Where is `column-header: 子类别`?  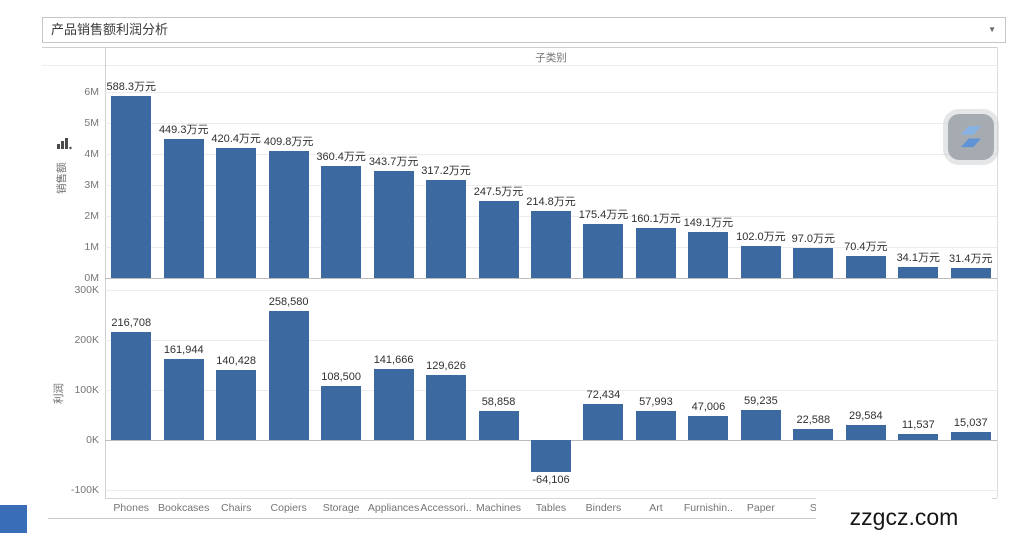 column-header: 子类别 is located at coordinates (551, 58).